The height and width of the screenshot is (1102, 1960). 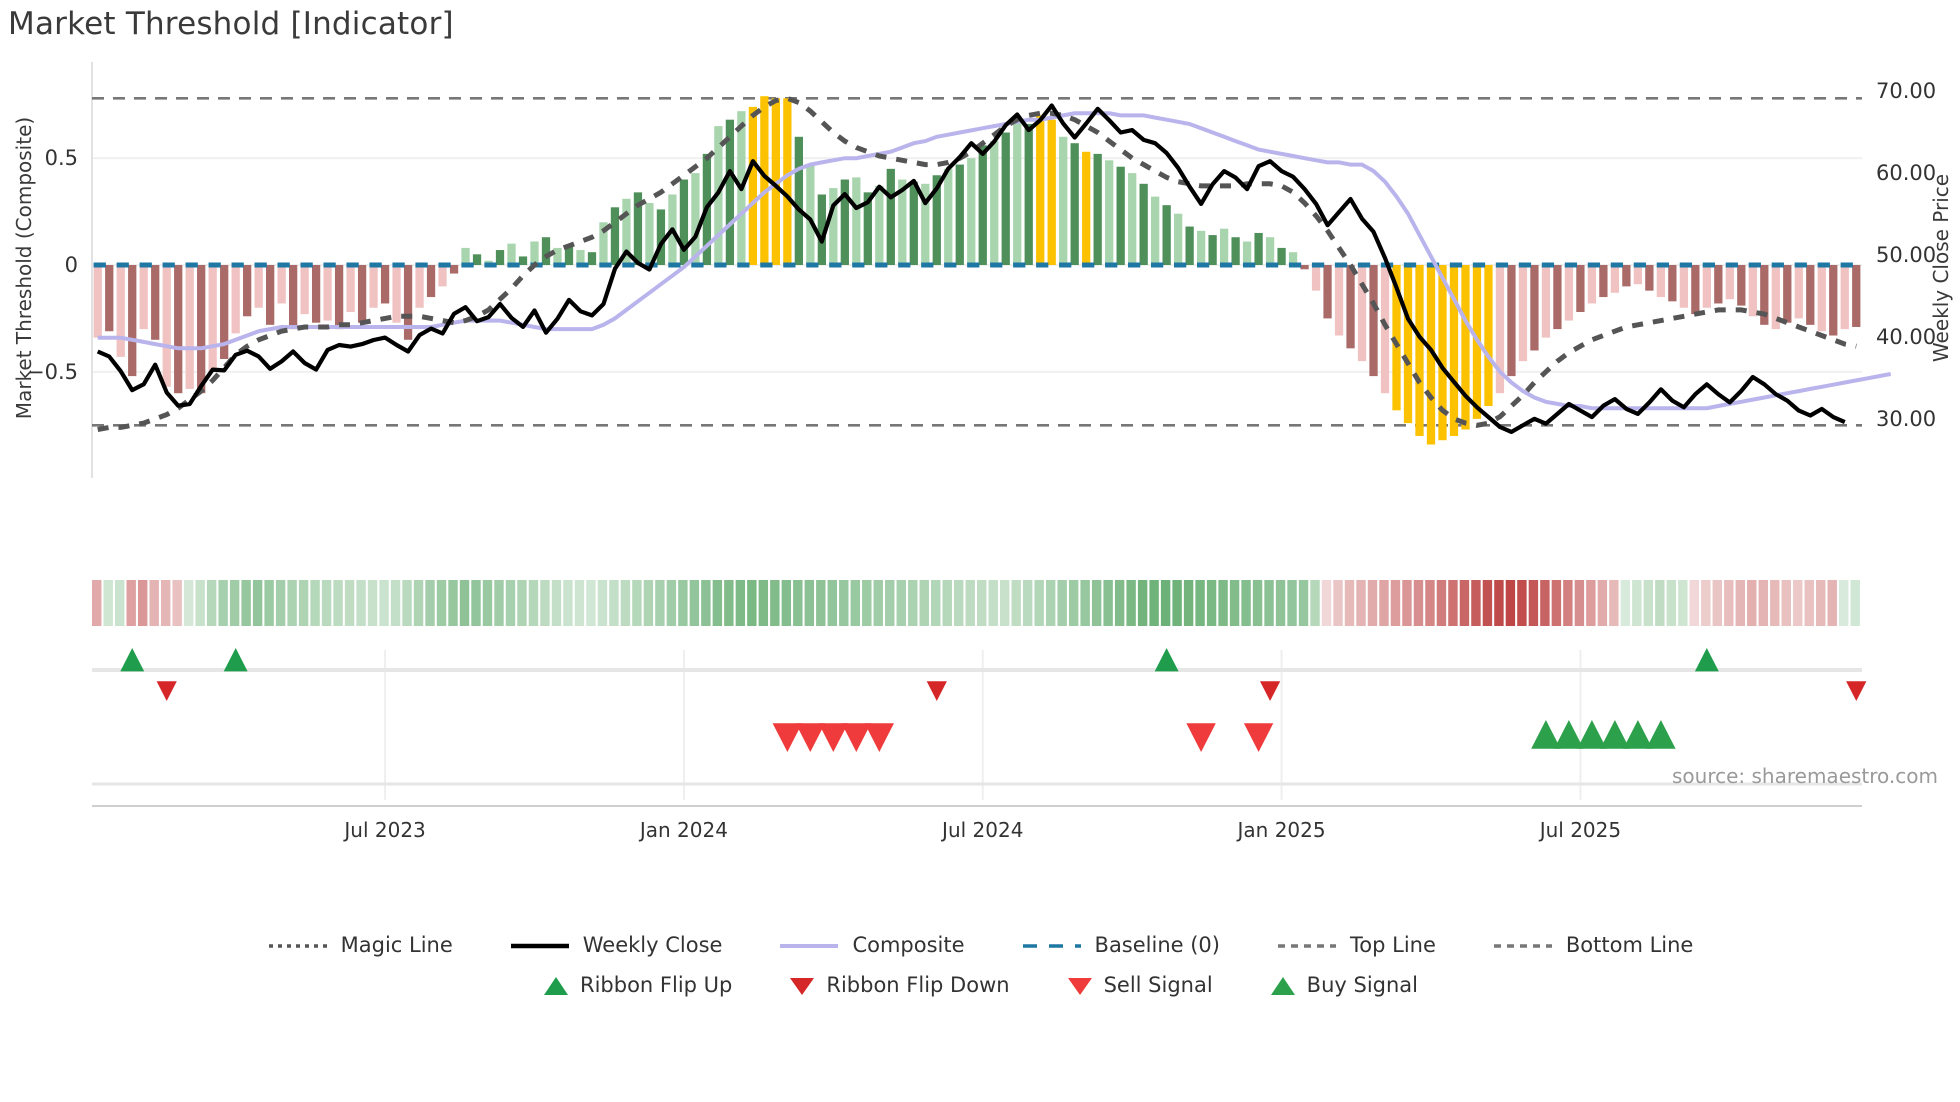 I want to click on legend-item-1: Weekly Close, so click(x=615, y=945).